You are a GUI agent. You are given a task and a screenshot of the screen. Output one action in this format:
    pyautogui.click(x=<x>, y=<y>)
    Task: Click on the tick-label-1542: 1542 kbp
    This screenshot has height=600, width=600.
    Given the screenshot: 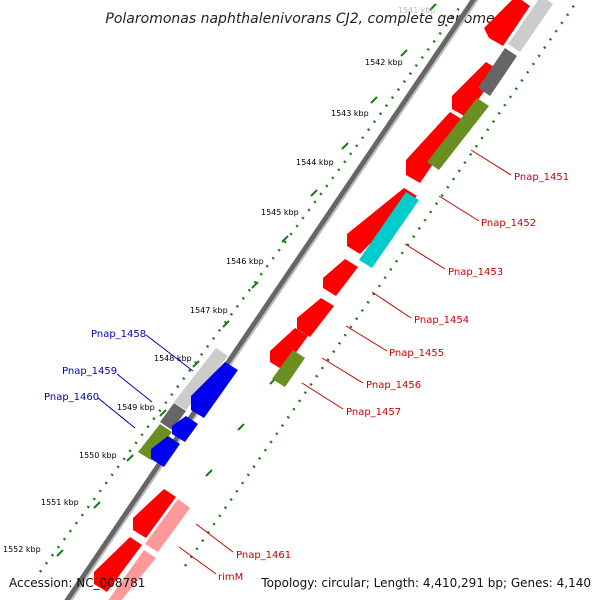 What is the action you would take?
    pyautogui.click(x=384, y=62)
    